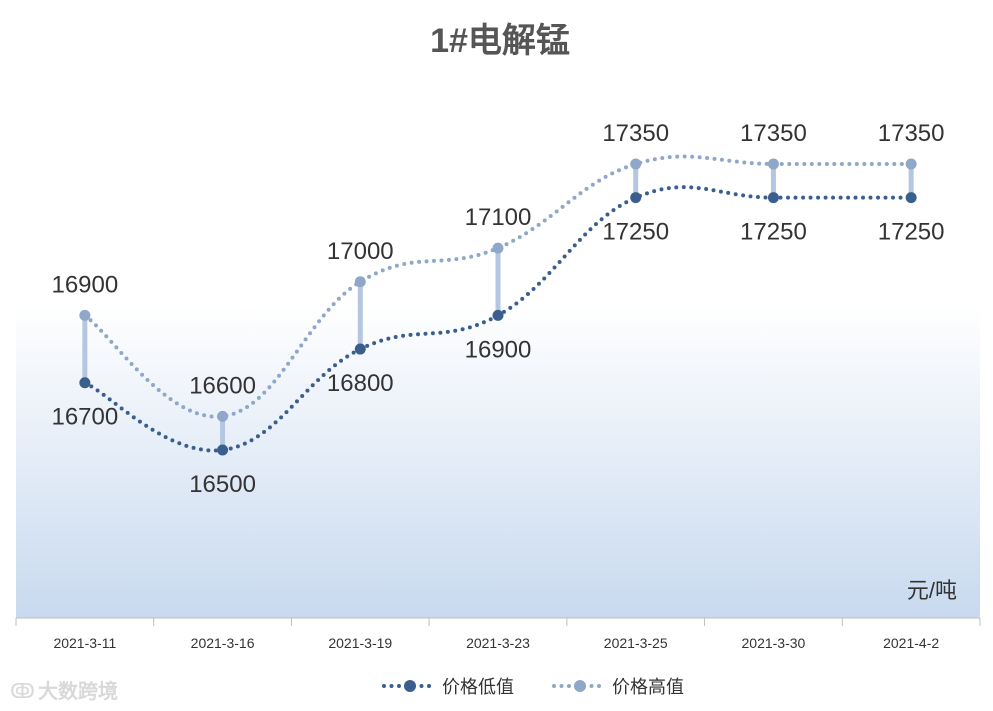  What do you see at coordinates (911, 643) in the screenshot?
I see `x-tick-label: 2021-4-2` at bounding box center [911, 643].